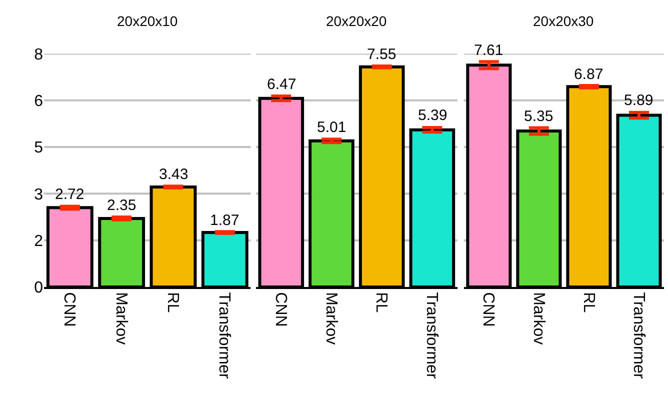 The width and height of the screenshot is (668, 417). What do you see at coordinates (225, 220) in the screenshot?
I see `data-label: 1.87` at bounding box center [225, 220].